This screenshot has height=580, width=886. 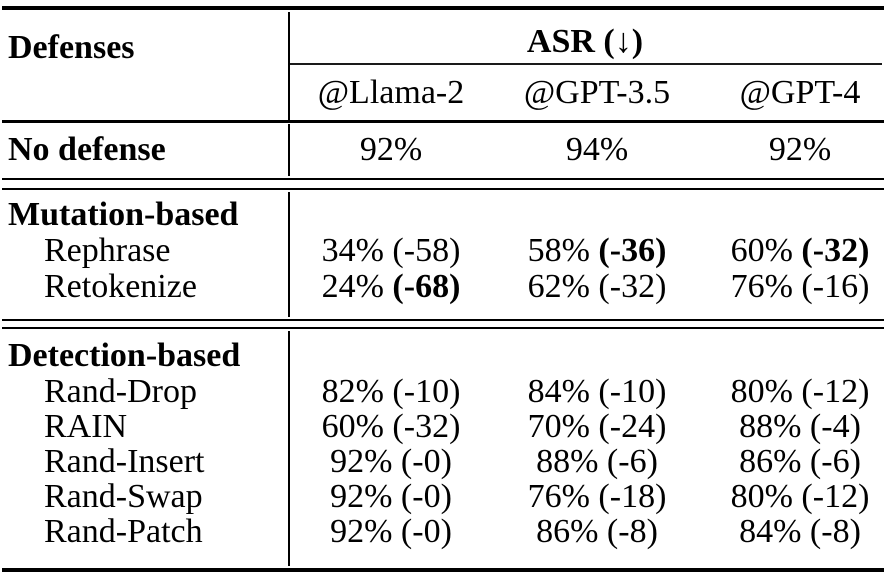 I want to click on rand-drop-llama2: 82% (-10), so click(x=391, y=391).